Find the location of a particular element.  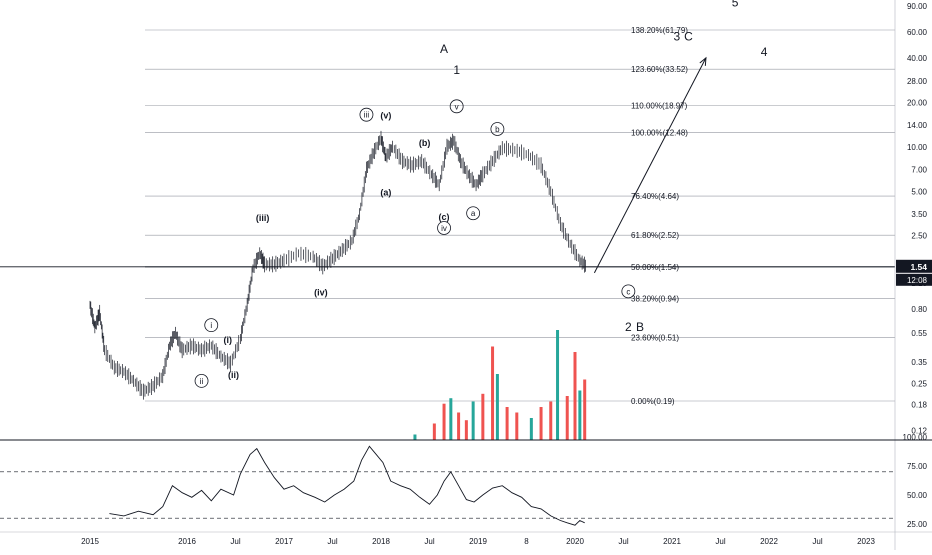

wave-label: i is located at coordinates (211, 325).